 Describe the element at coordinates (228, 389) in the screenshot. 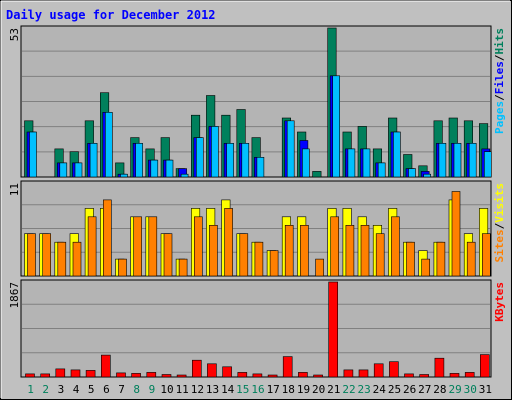

I see `day-label: 14` at that location.